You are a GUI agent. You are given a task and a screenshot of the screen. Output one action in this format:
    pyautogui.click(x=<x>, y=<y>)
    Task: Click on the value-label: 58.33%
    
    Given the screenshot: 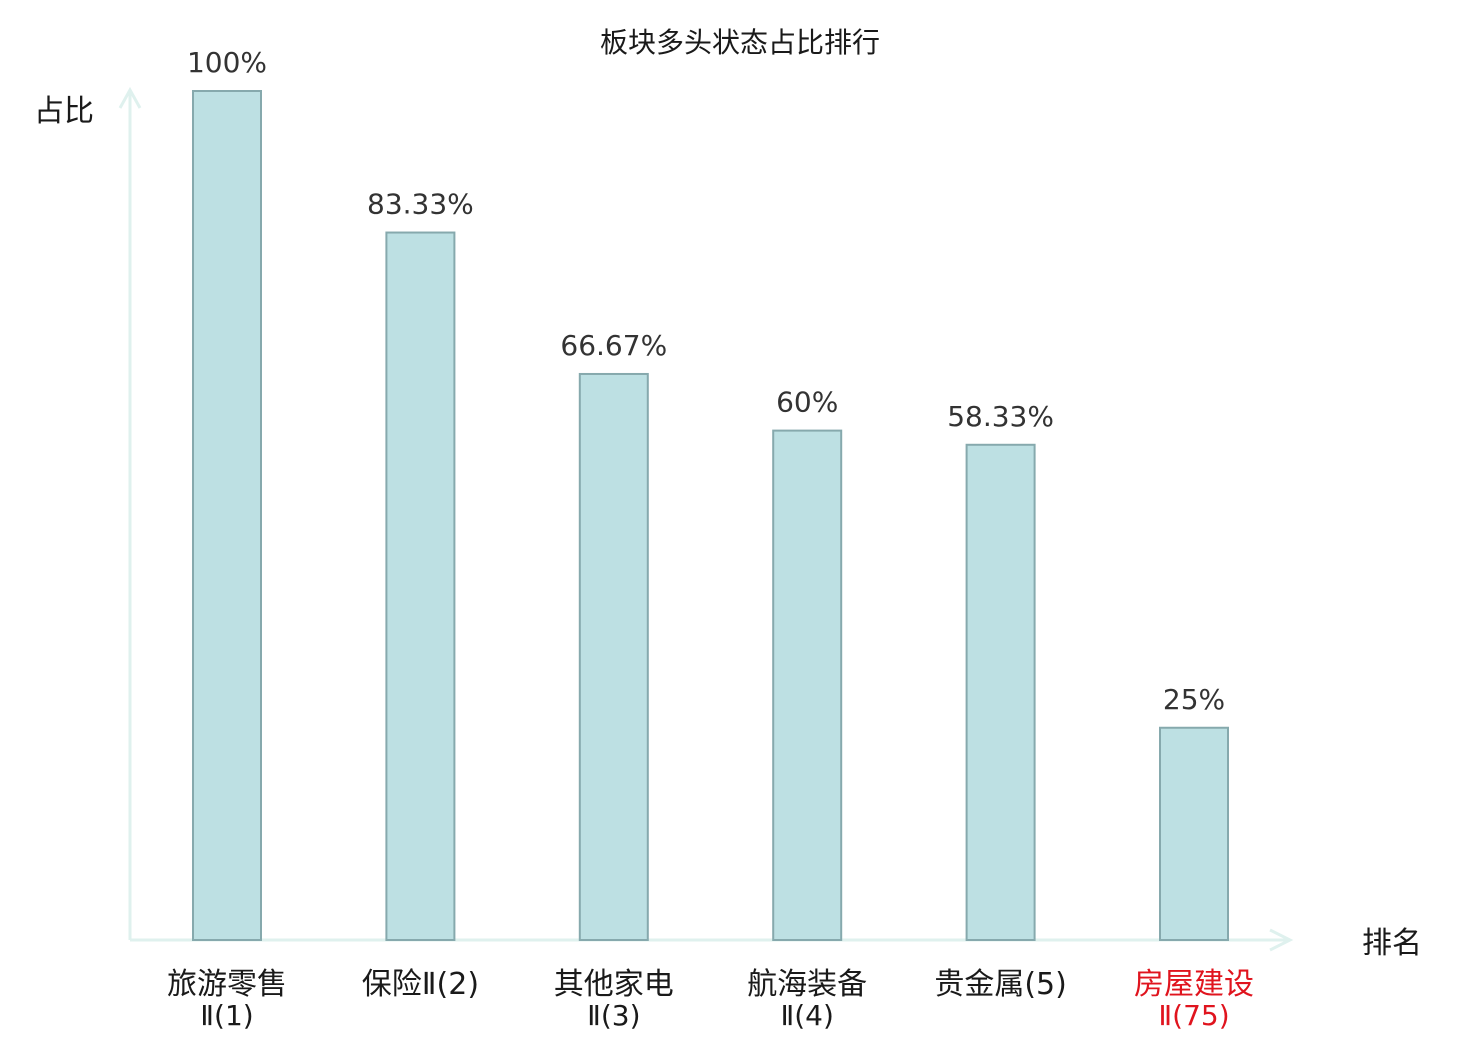 What is the action you would take?
    pyautogui.click(x=1000, y=416)
    